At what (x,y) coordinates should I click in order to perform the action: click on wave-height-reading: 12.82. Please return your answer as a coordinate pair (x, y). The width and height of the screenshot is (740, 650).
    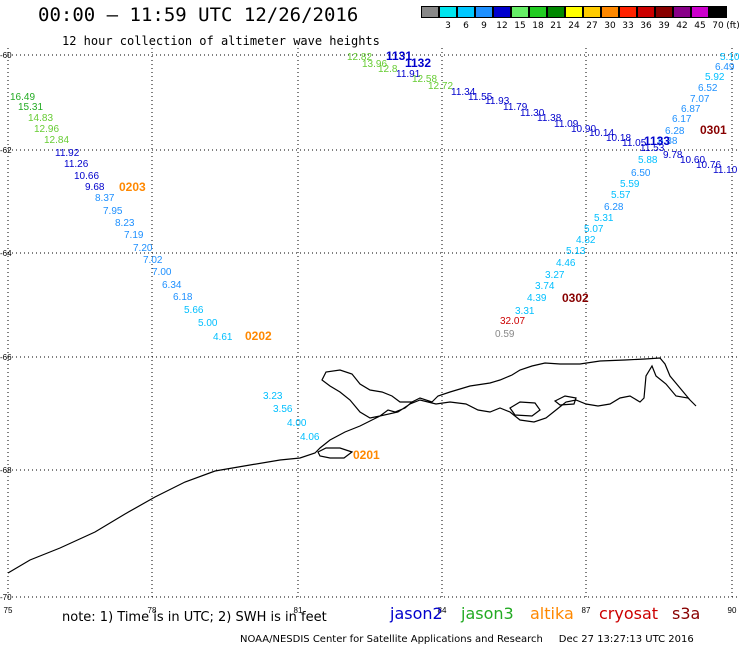
    Looking at the image, I should click on (359, 57).